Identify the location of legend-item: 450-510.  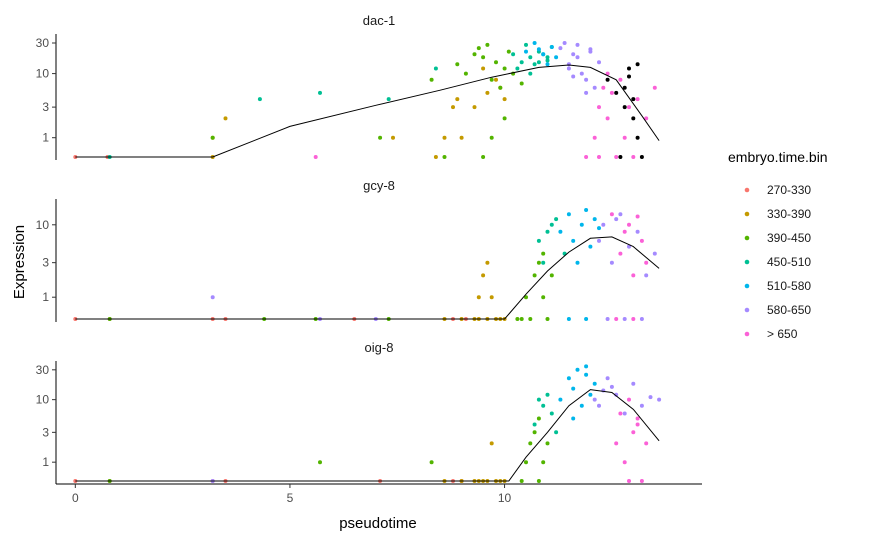
(777, 262).